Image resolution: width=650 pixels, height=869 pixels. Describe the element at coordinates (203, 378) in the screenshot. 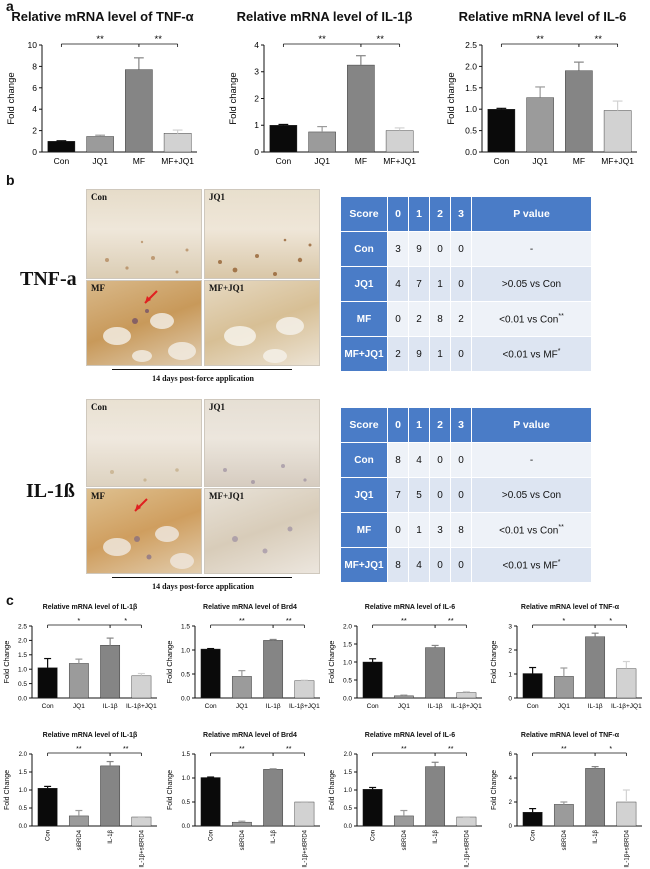

I see `caption: 14 days post-force application` at that location.